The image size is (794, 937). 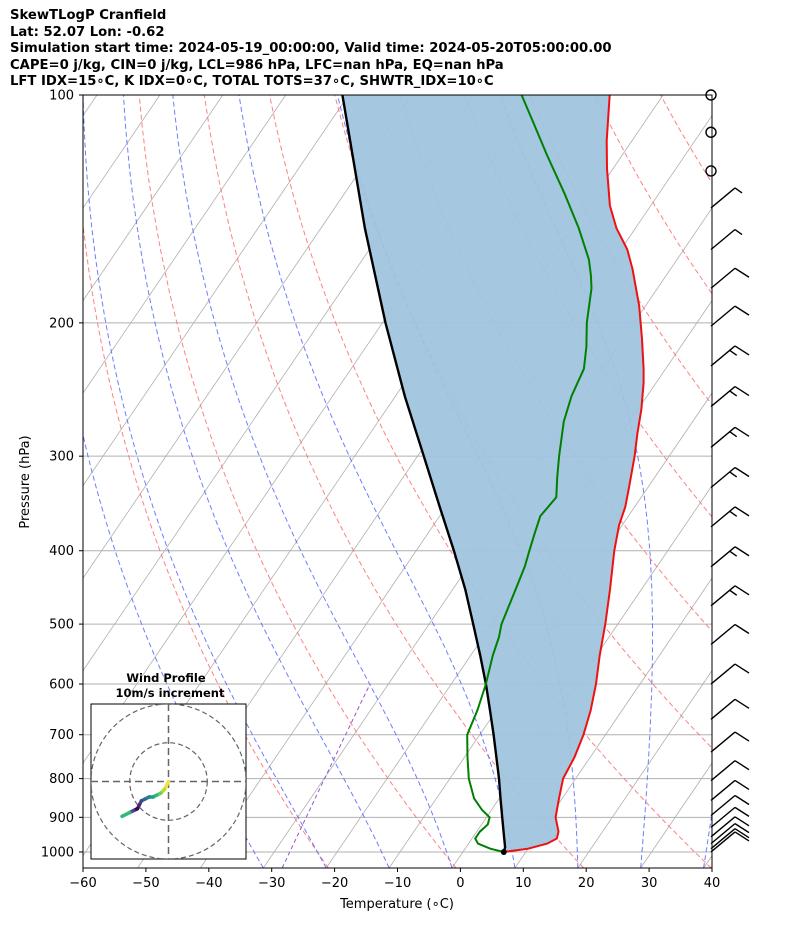 What do you see at coordinates (396, 904) in the screenshot?
I see `x-axis-label: Temperature (∘C)` at bounding box center [396, 904].